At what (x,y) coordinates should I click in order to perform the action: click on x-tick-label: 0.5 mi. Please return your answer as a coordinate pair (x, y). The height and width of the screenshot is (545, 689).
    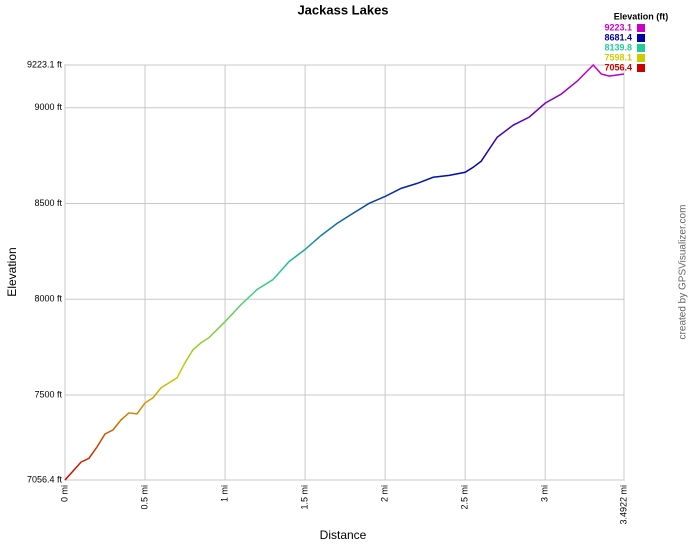
    Looking at the image, I should click on (144, 497).